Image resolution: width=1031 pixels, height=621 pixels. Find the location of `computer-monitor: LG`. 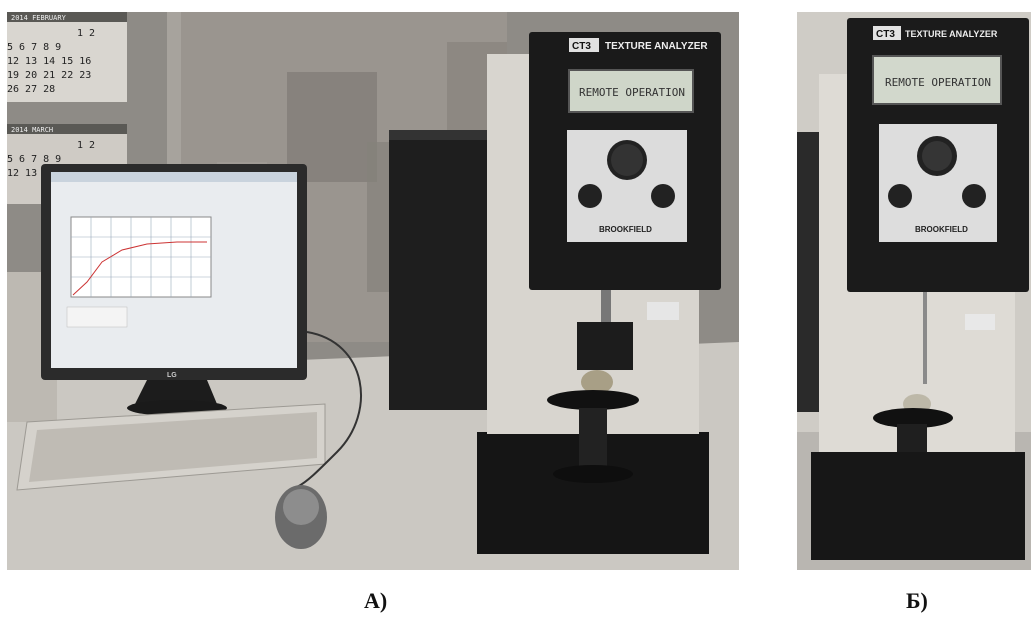

computer-monitor: LG is located at coordinates (174, 290).